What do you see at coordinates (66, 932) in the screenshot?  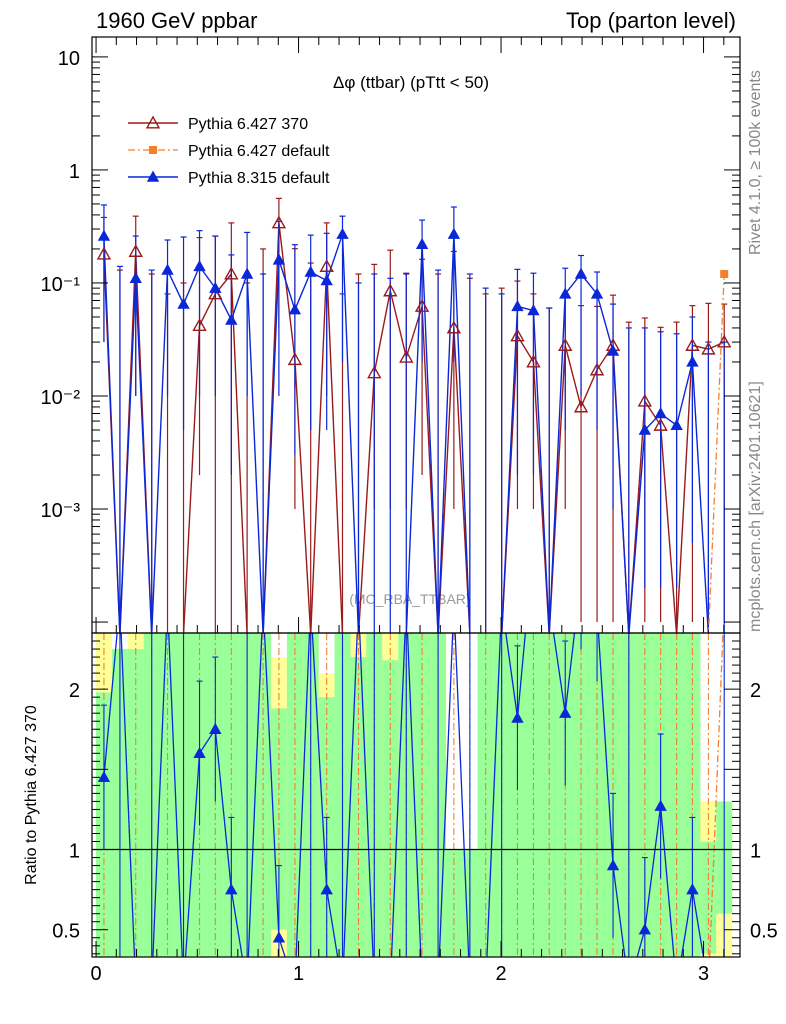 I see `ratio-y-tick-label: 0.5` at bounding box center [66, 932].